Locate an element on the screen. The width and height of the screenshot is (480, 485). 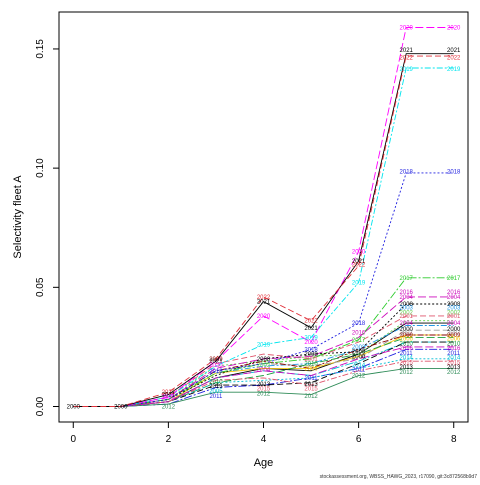
x-tick-label: 4 is located at coordinates (264, 439).